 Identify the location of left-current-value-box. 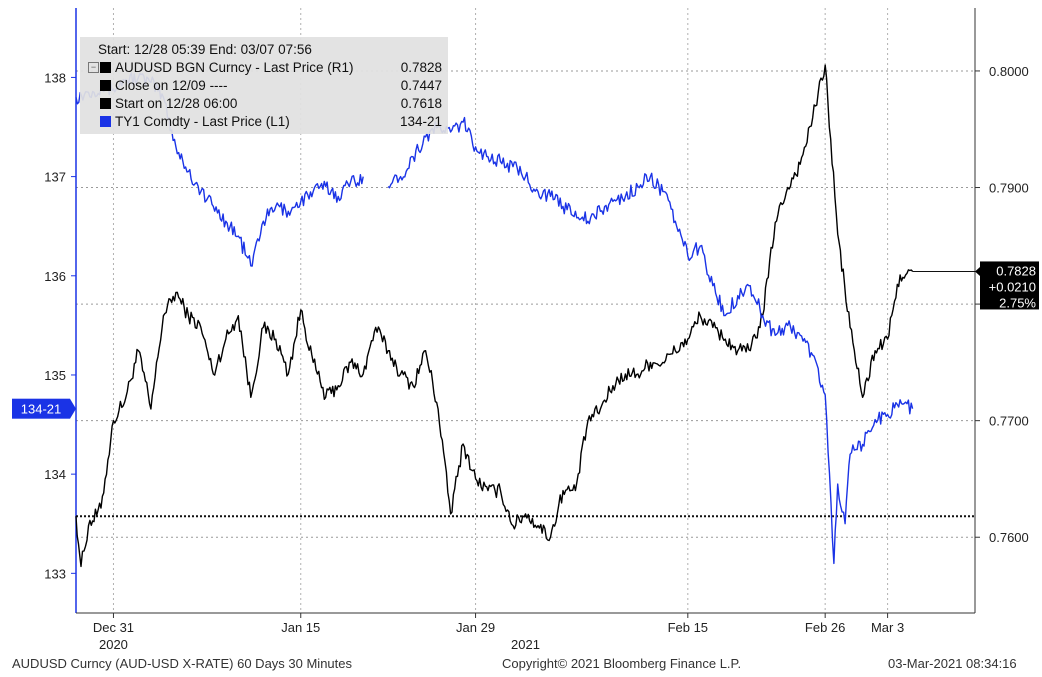
(41, 408).